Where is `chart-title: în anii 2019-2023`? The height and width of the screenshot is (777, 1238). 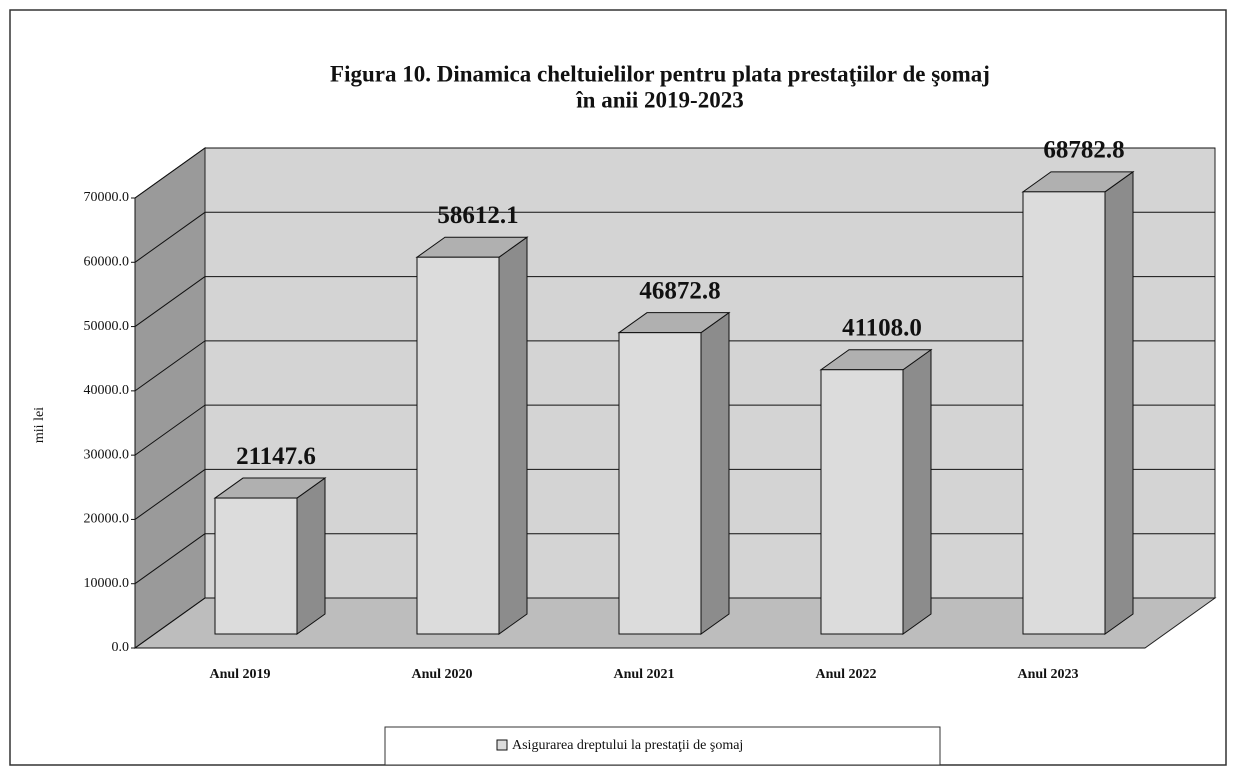 chart-title: în anii 2019-2023 is located at coordinates (659, 99).